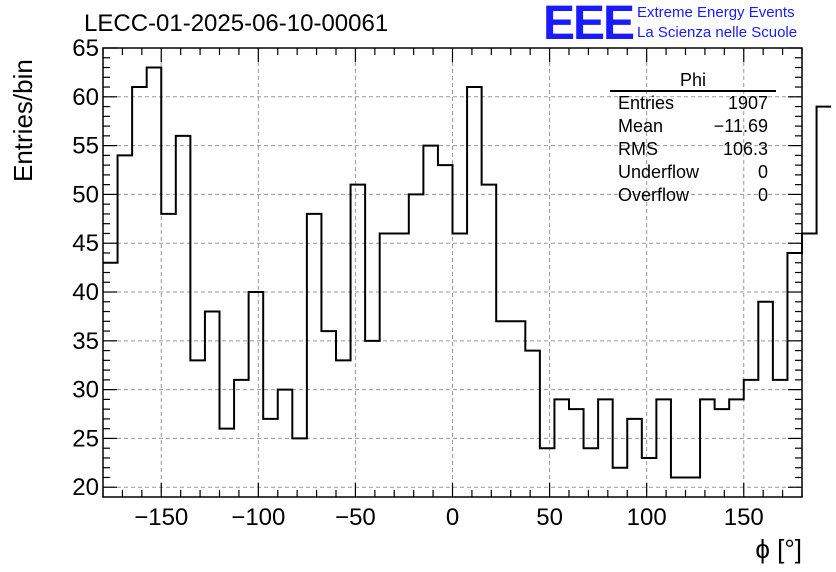 The width and height of the screenshot is (836, 572). Describe the element at coordinates (747, 103) in the screenshot. I see `stats-value: 1907` at that location.